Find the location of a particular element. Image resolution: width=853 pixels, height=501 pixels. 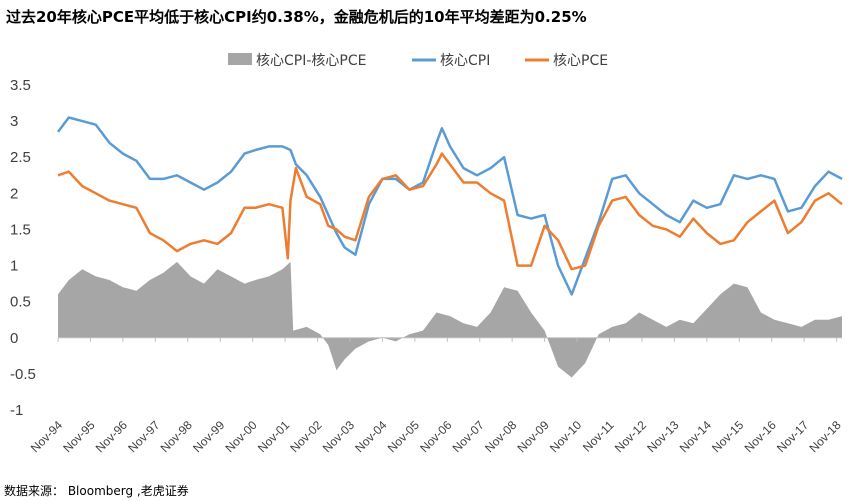

x-tick-label: Nov-17 is located at coordinates (792, 436).